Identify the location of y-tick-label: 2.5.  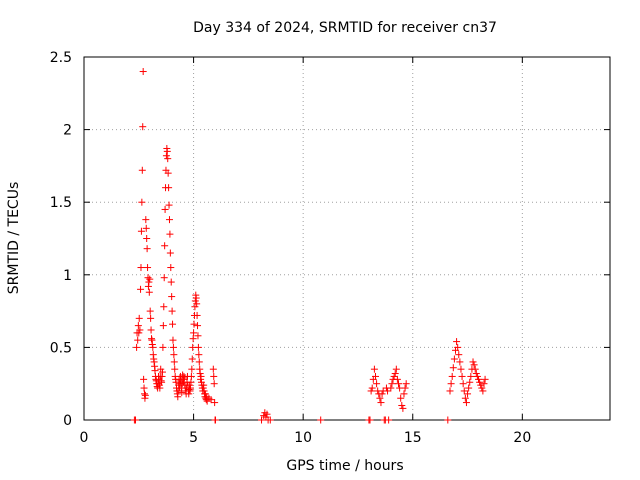
(61, 58).